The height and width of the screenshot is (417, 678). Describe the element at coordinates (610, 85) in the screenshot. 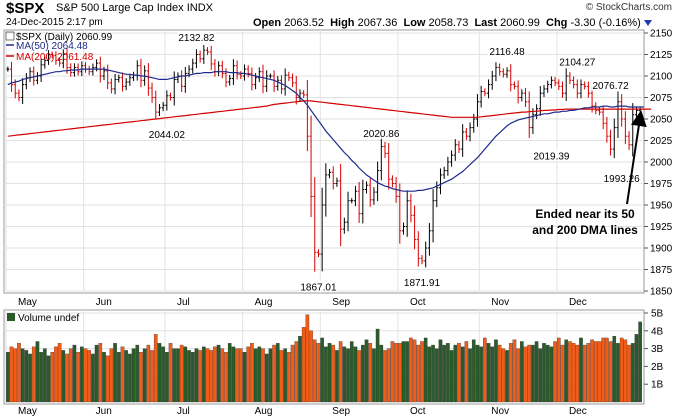

I see `price-annotation: 2076.72` at that location.